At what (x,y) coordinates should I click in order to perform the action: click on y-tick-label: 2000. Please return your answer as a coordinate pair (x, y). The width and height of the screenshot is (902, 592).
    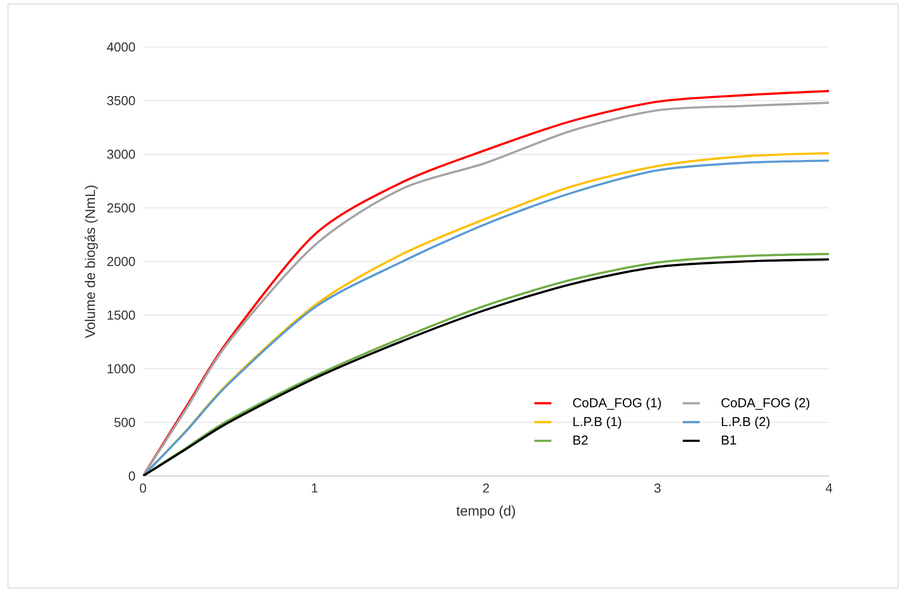
    Looking at the image, I should click on (121, 261).